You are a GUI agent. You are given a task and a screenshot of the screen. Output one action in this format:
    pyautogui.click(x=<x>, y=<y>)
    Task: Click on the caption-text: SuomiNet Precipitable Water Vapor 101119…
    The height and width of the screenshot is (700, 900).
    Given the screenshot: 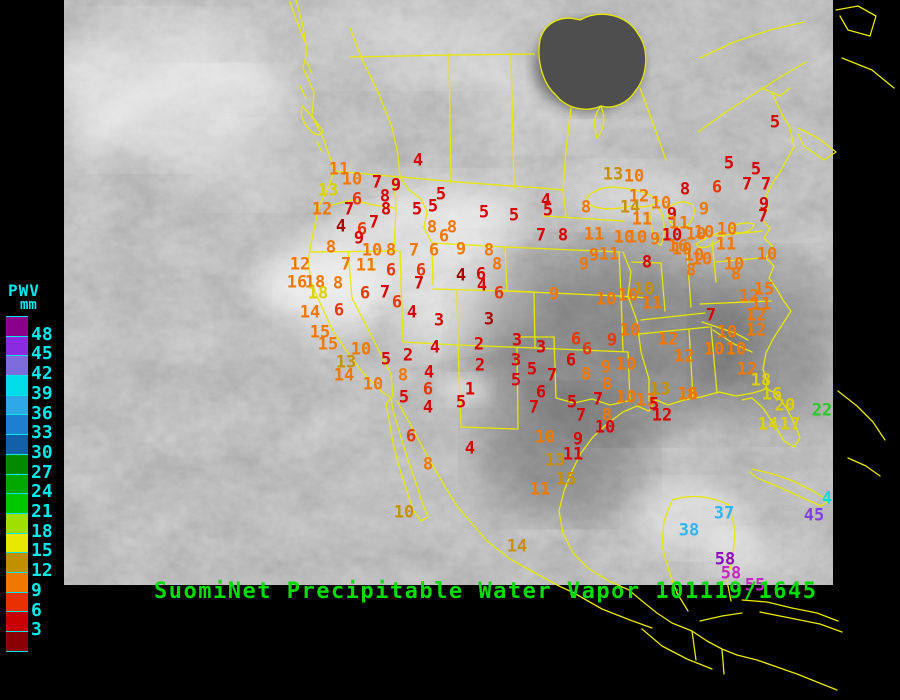 What is the action you would take?
    pyautogui.click(x=486, y=591)
    